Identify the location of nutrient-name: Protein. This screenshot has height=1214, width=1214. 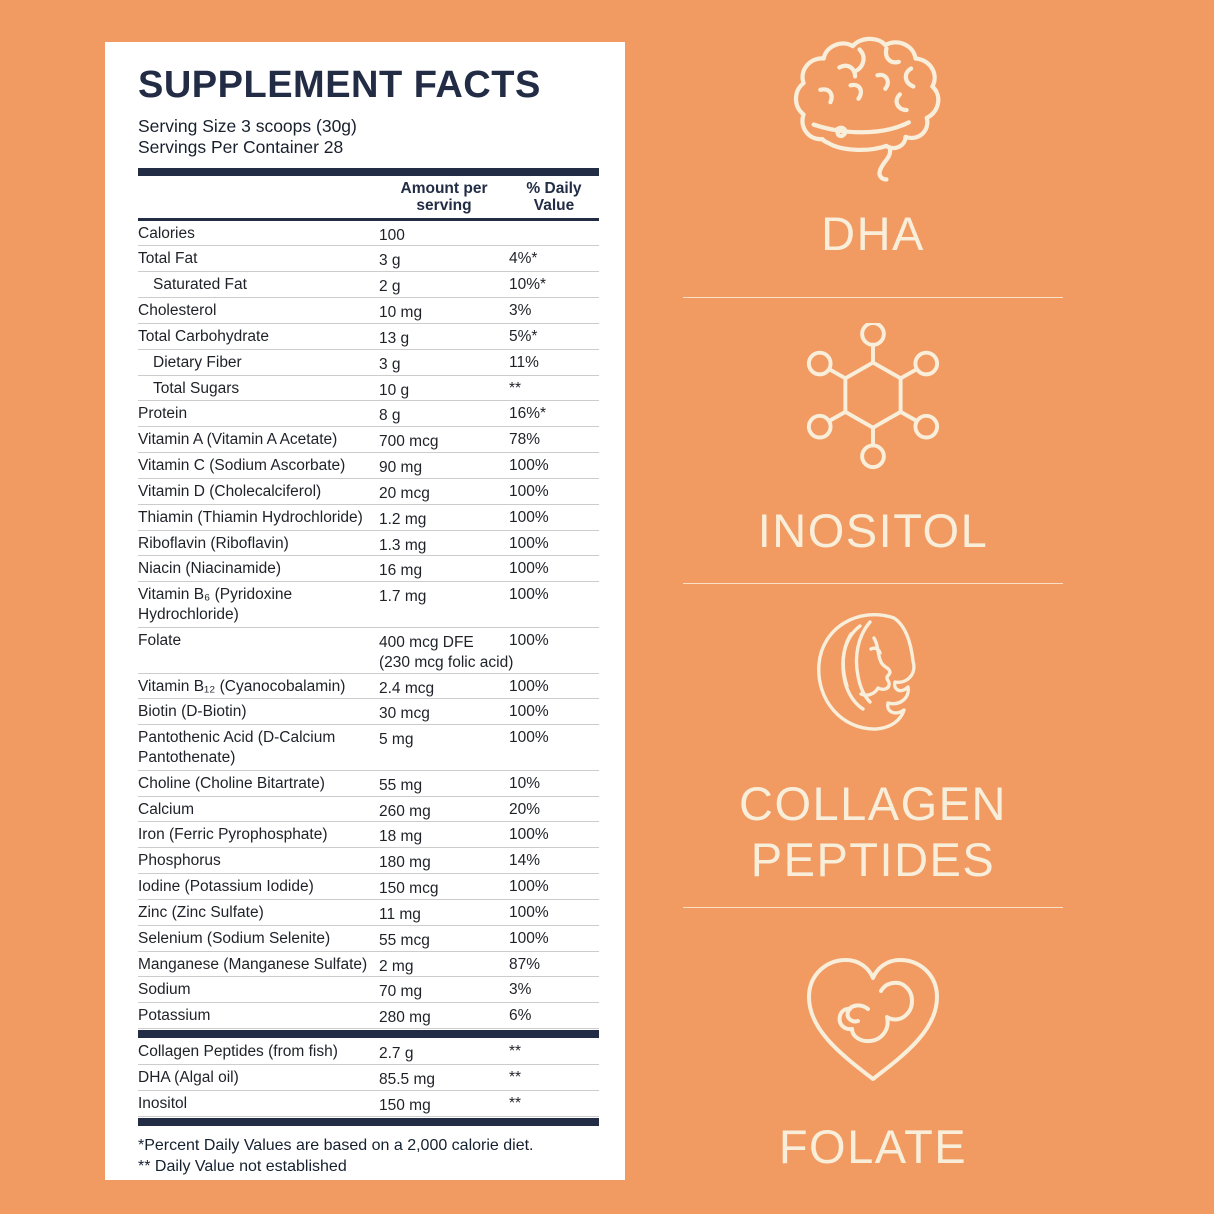
(163, 414).